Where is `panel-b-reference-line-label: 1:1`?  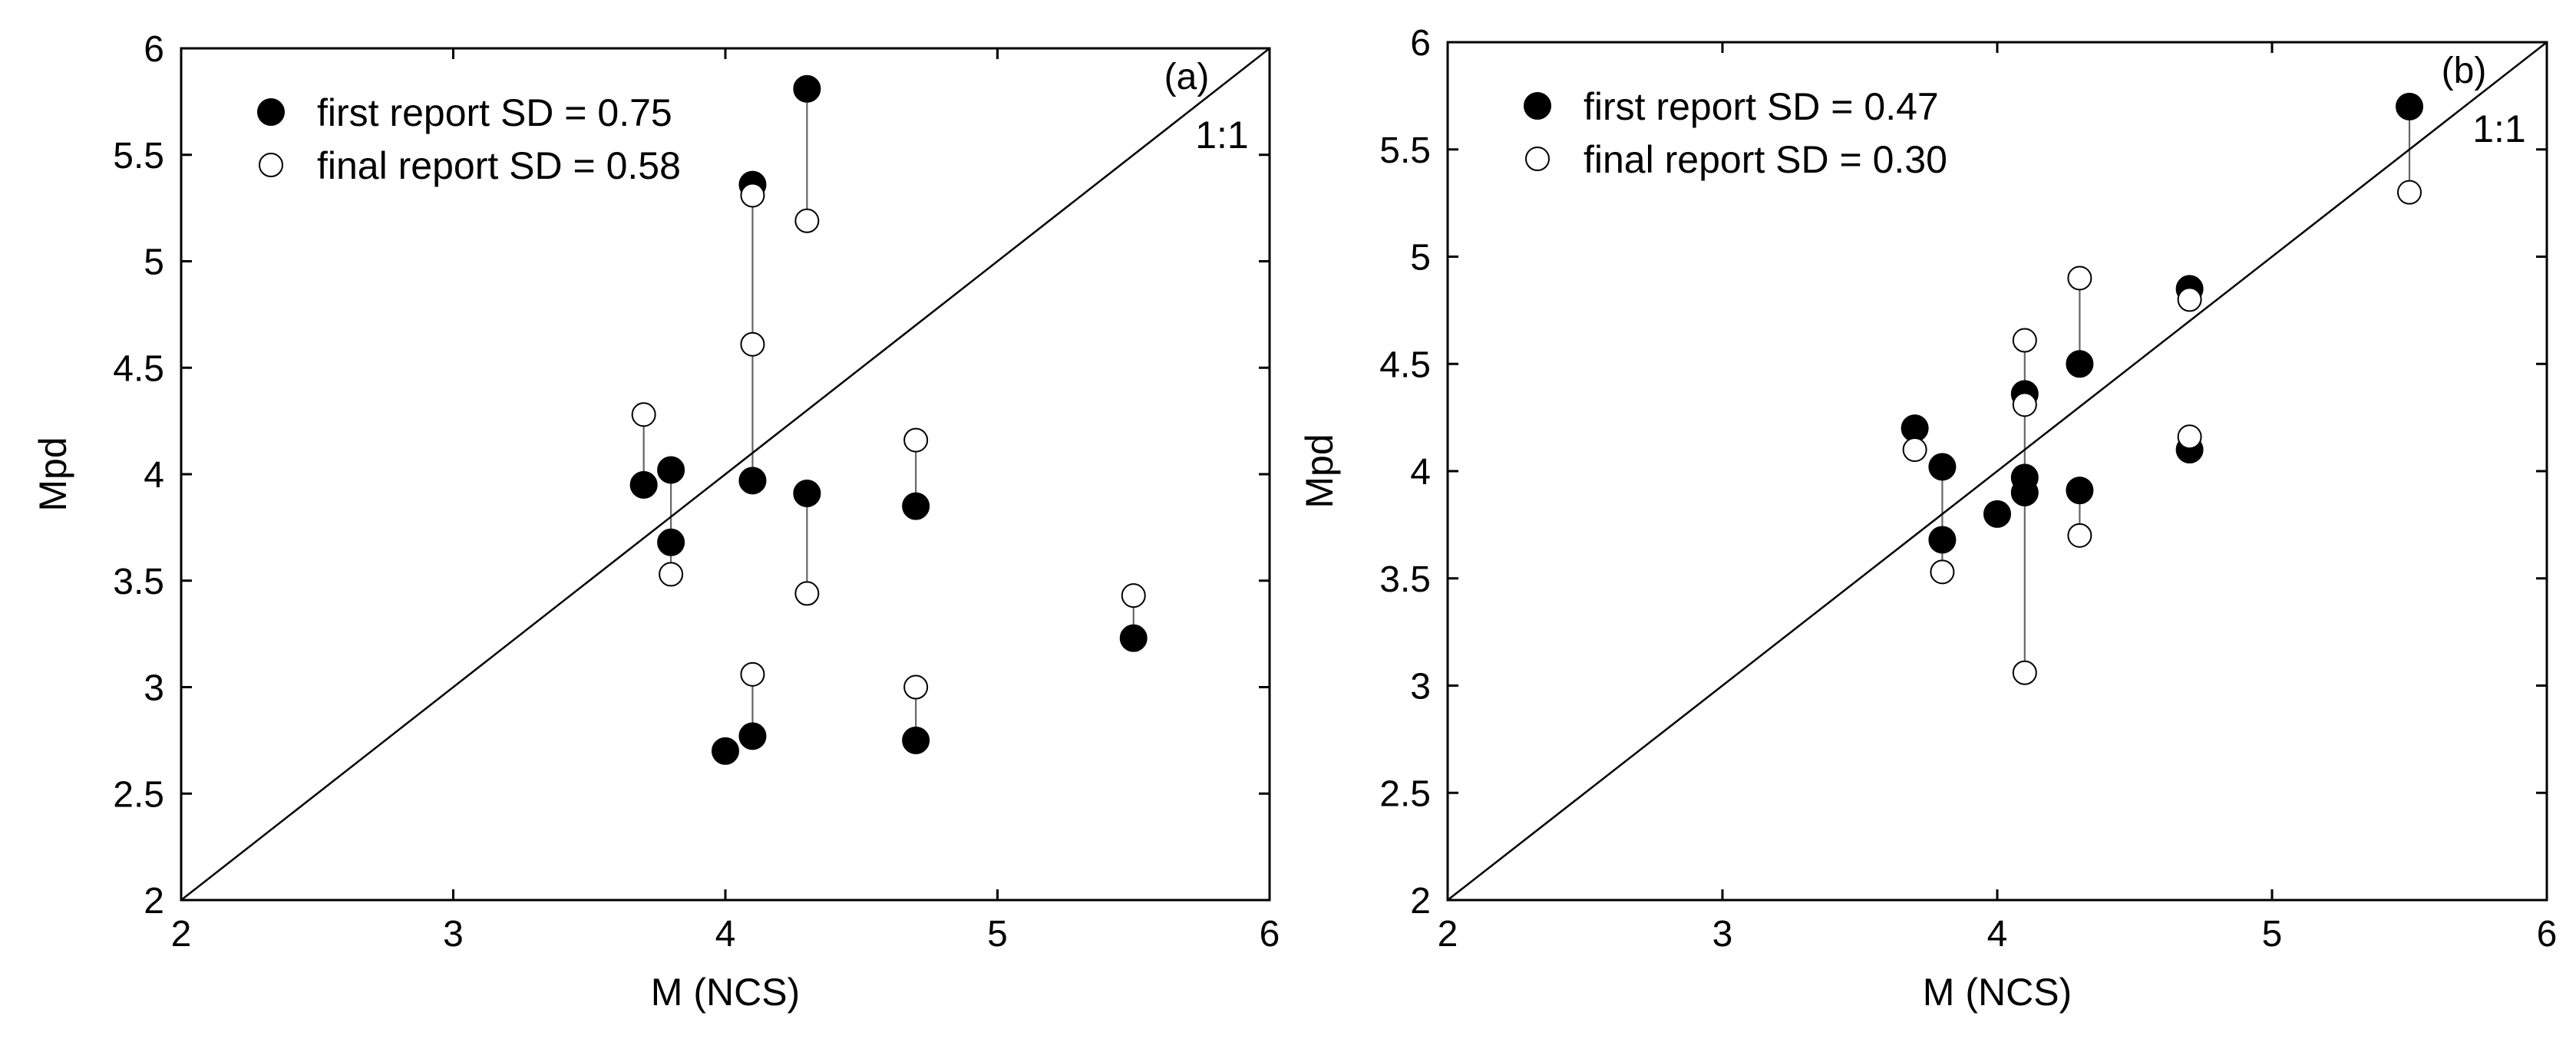
panel-b-reference-line-label: 1:1 is located at coordinates (2499, 128).